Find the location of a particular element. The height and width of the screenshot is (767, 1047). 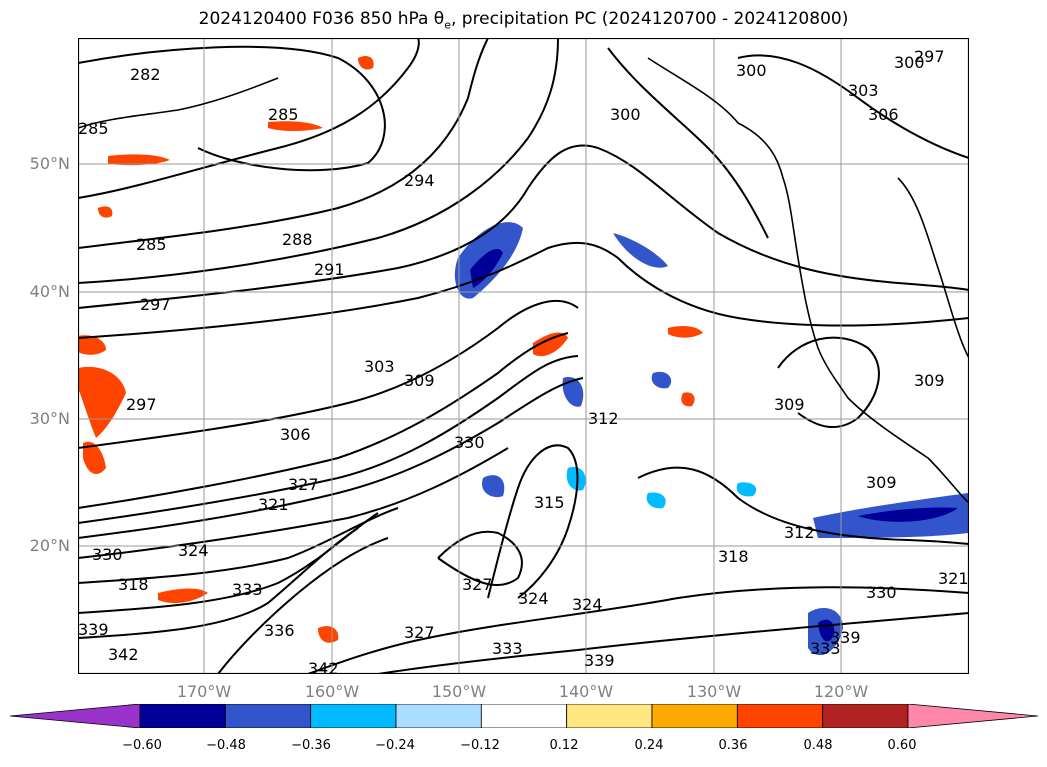

contour-label: 282 is located at coordinates (145, 74).